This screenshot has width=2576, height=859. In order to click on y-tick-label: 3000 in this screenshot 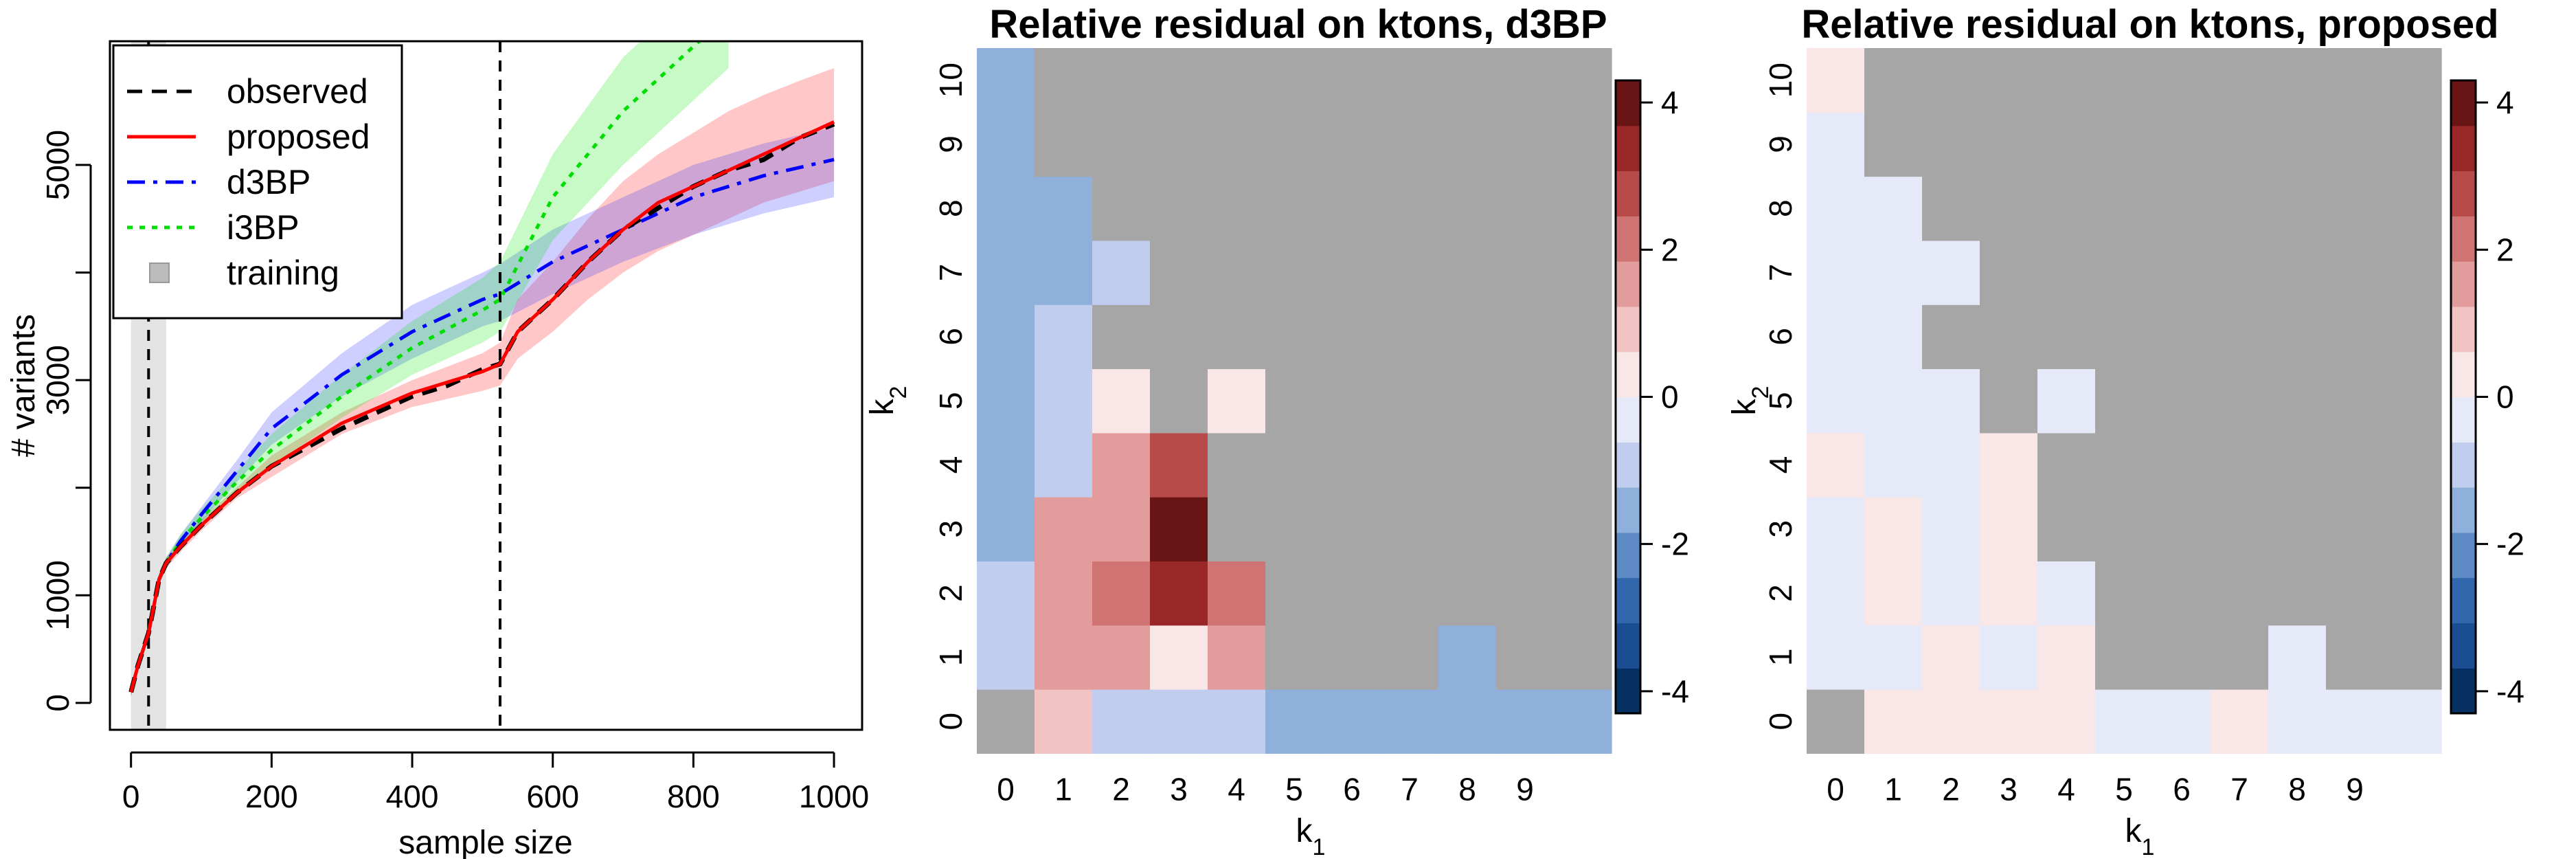, I will do `click(58, 380)`.